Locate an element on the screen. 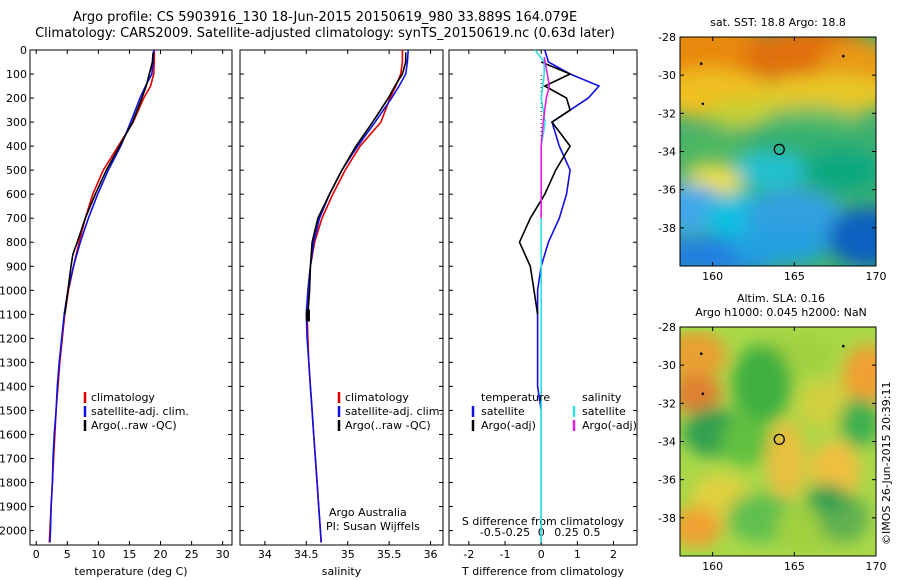 This screenshot has height=580, width=900. temperature-ytick-label: 1400 is located at coordinates (13, 386).